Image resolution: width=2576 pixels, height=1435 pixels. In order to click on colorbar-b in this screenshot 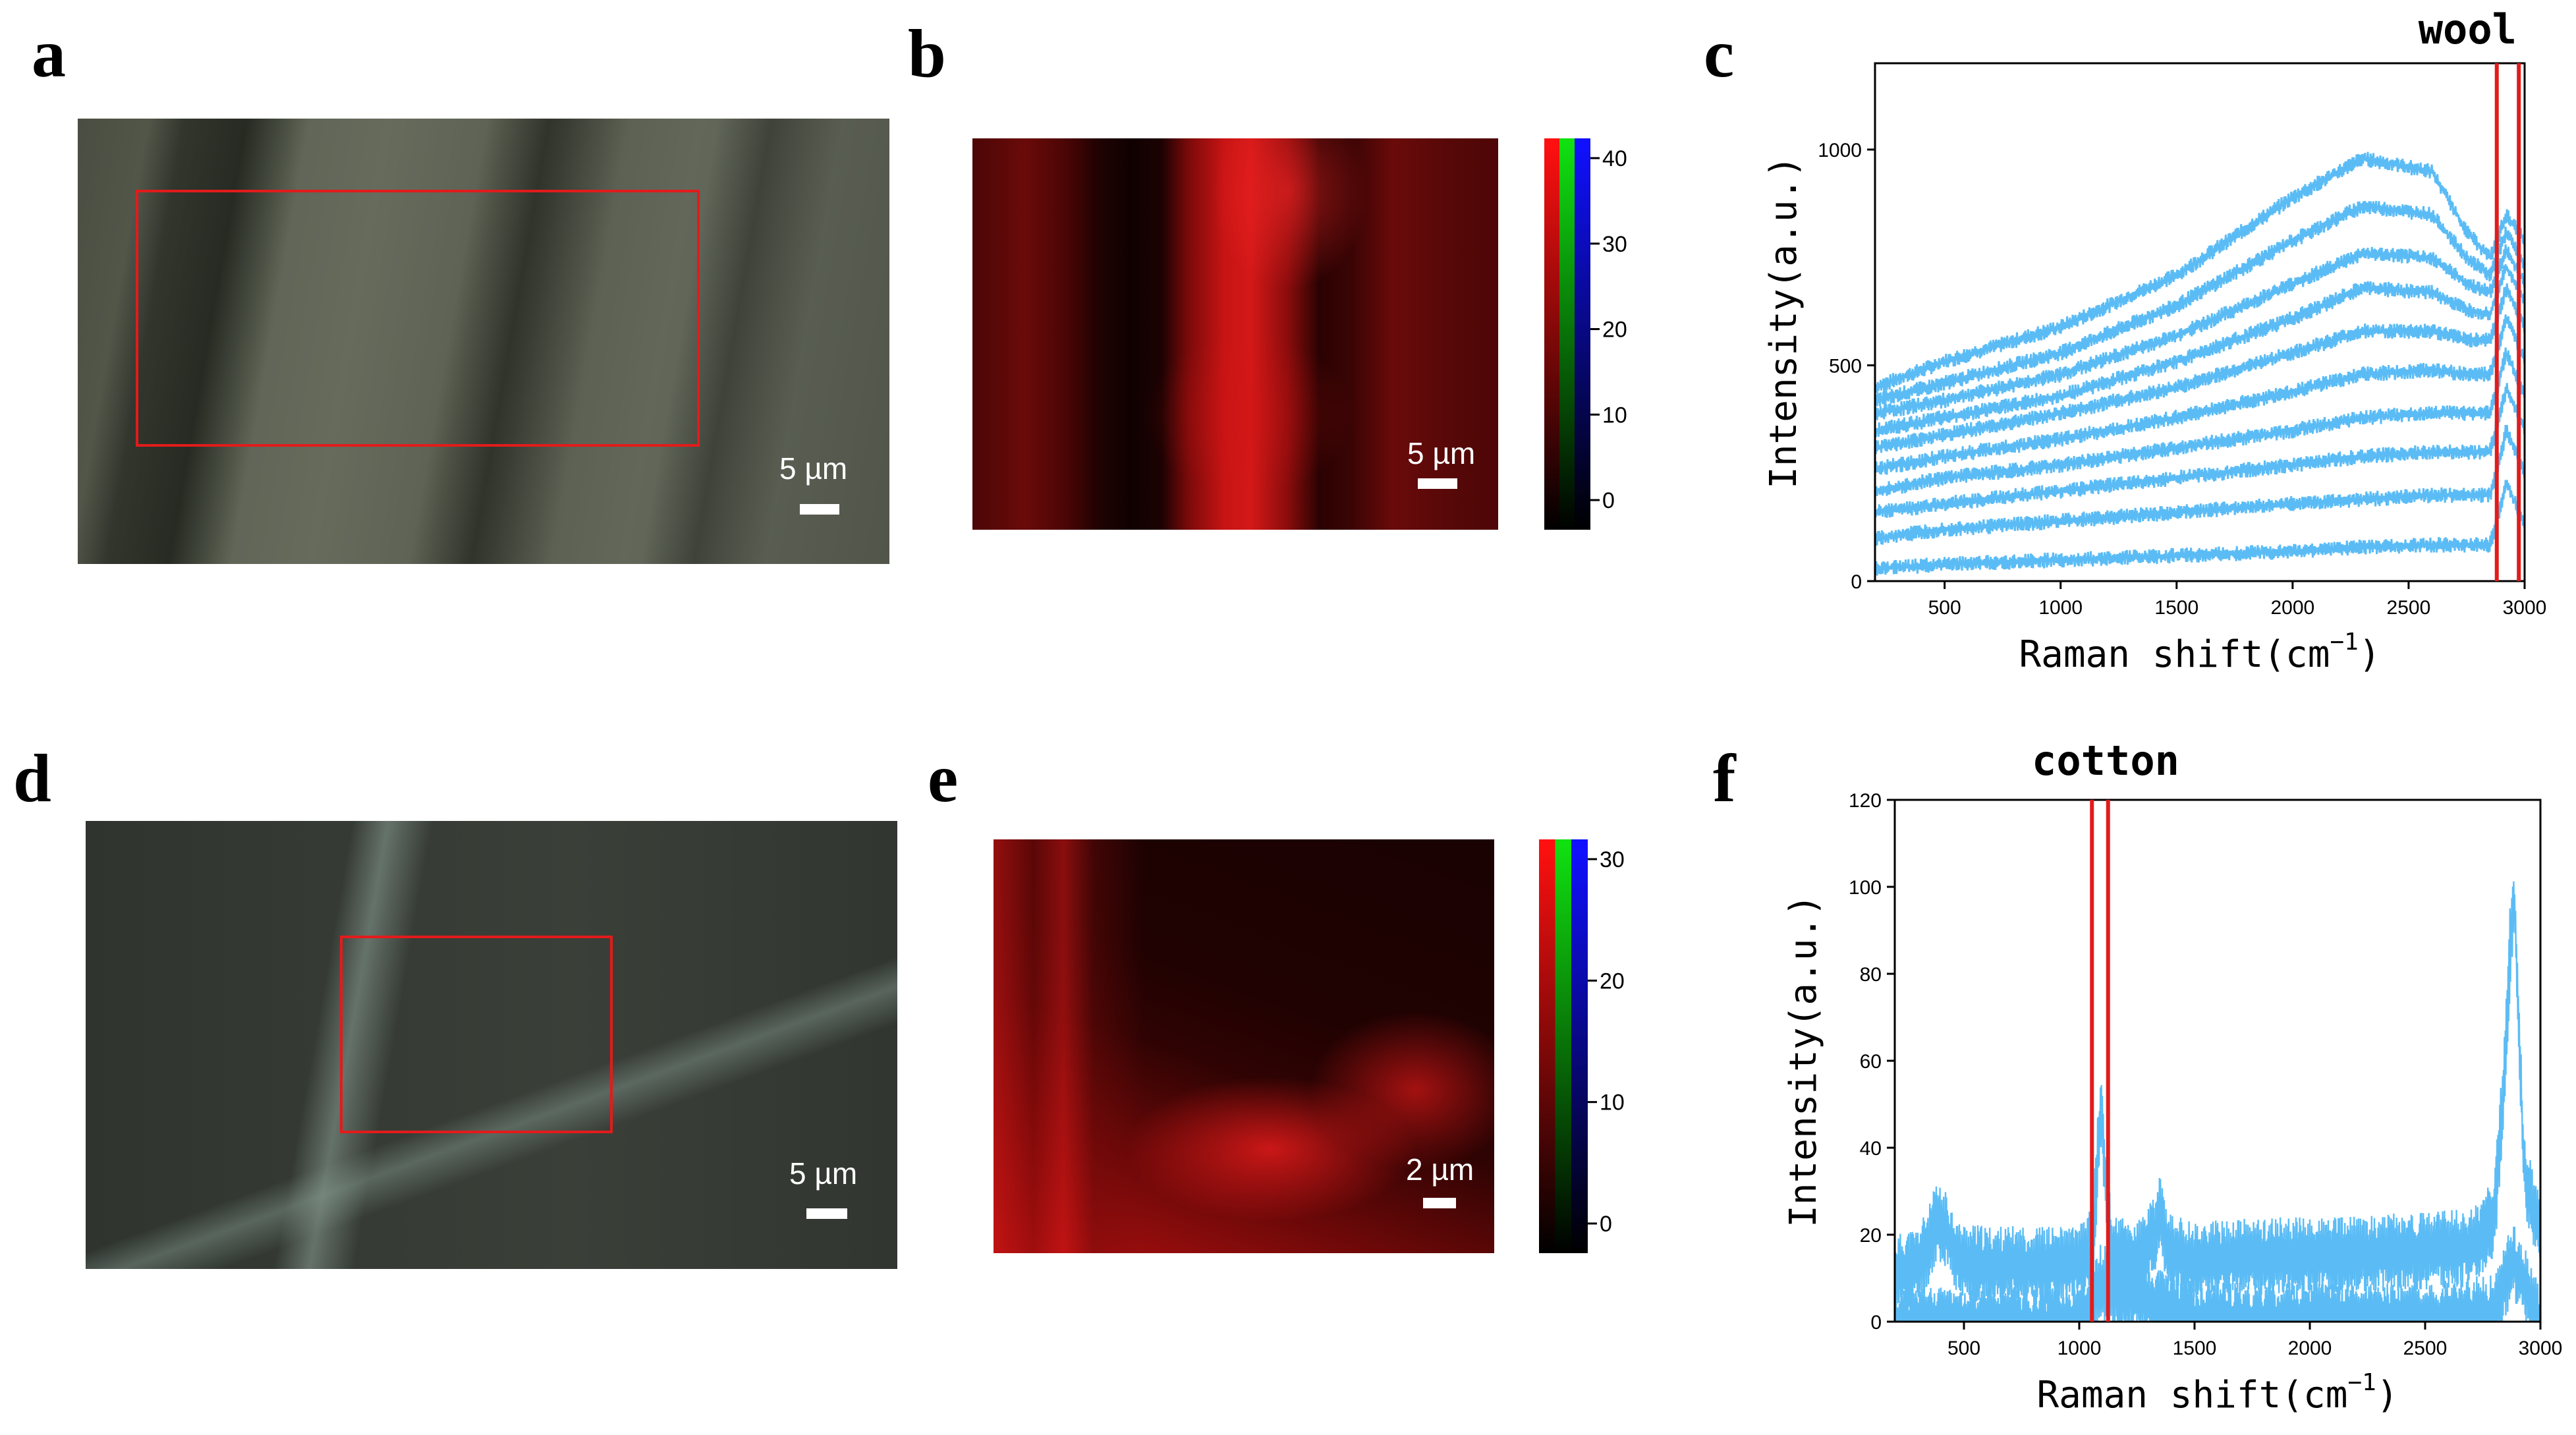, I will do `click(1567, 334)`.